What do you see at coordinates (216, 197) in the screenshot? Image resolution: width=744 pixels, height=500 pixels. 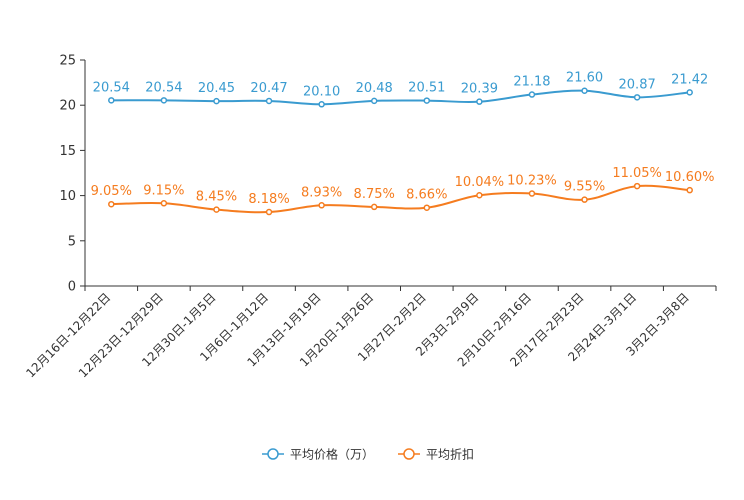 I see `data-label: 8.45%` at bounding box center [216, 197].